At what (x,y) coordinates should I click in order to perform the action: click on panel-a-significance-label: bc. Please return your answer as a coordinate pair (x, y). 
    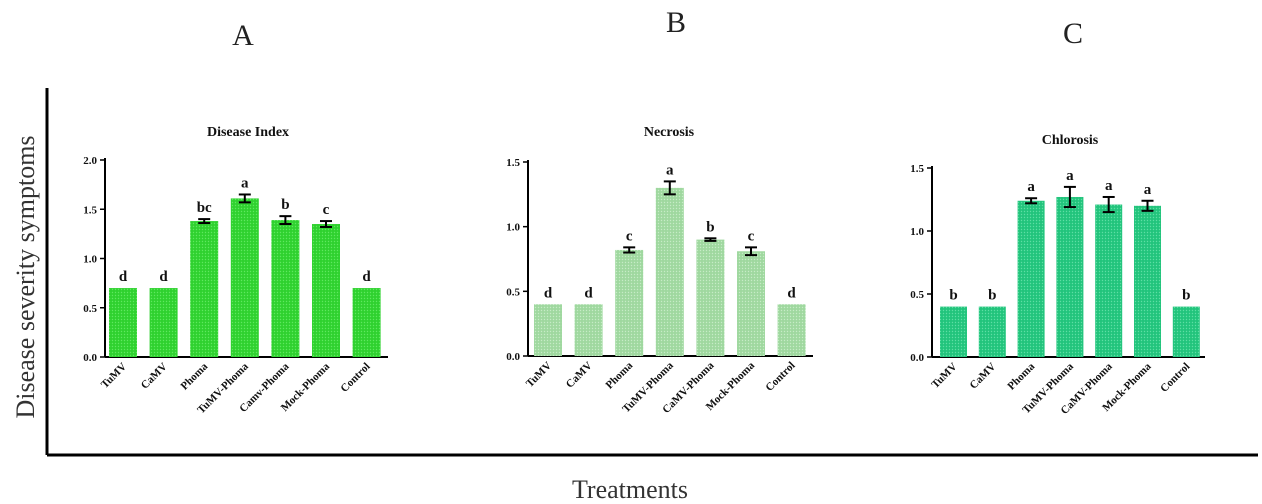
    Looking at the image, I should click on (204, 208).